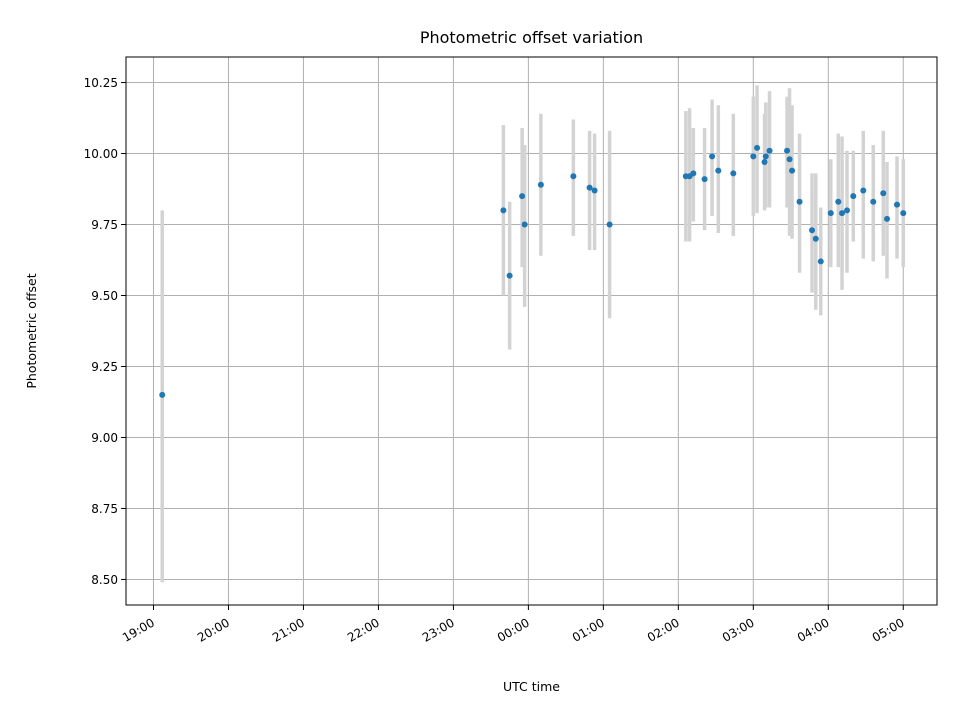 The width and height of the screenshot is (960, 720). What do you see at coordinates (104, 367) in the screenshot?
I see `y-tick-label: 9.25` at bounding box center [104, 367].